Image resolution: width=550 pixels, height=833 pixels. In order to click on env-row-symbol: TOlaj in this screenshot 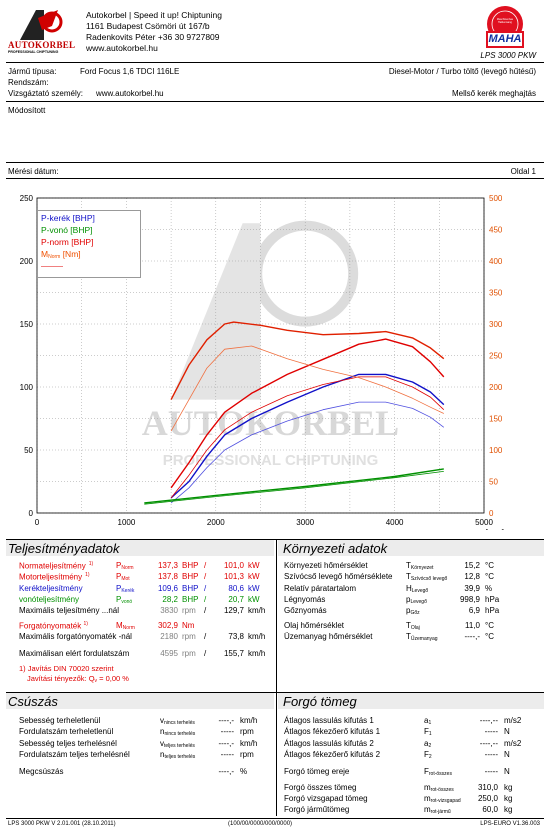, I will do `click(413, 626)`.